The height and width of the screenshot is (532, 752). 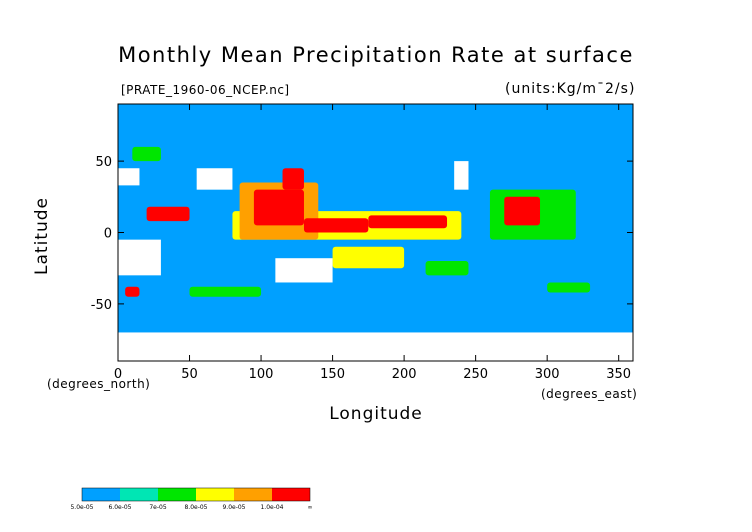 What do you see at coordinates (271, 507) in the screenshot?
I see `colorbar-label-5: 1.0e-04` at bounding box center [271, 507].